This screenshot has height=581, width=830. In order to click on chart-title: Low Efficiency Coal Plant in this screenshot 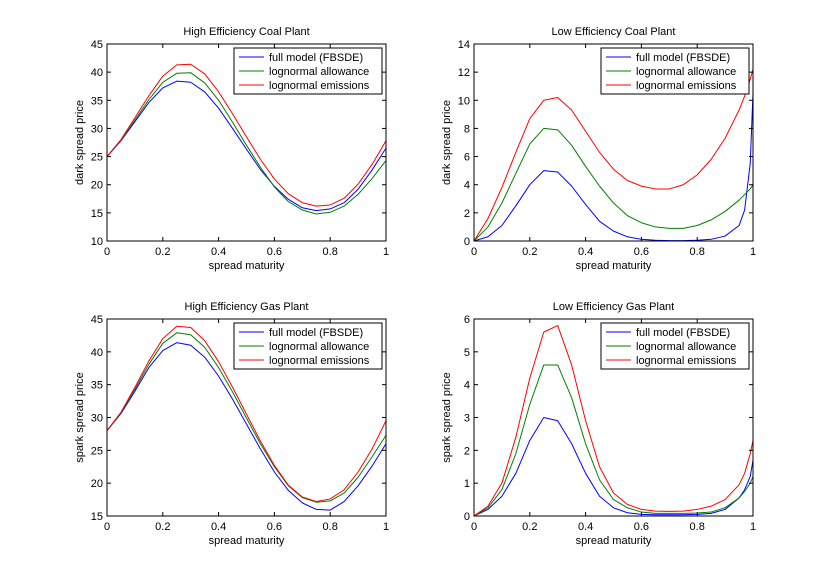, I will do `click(614, 32)`.